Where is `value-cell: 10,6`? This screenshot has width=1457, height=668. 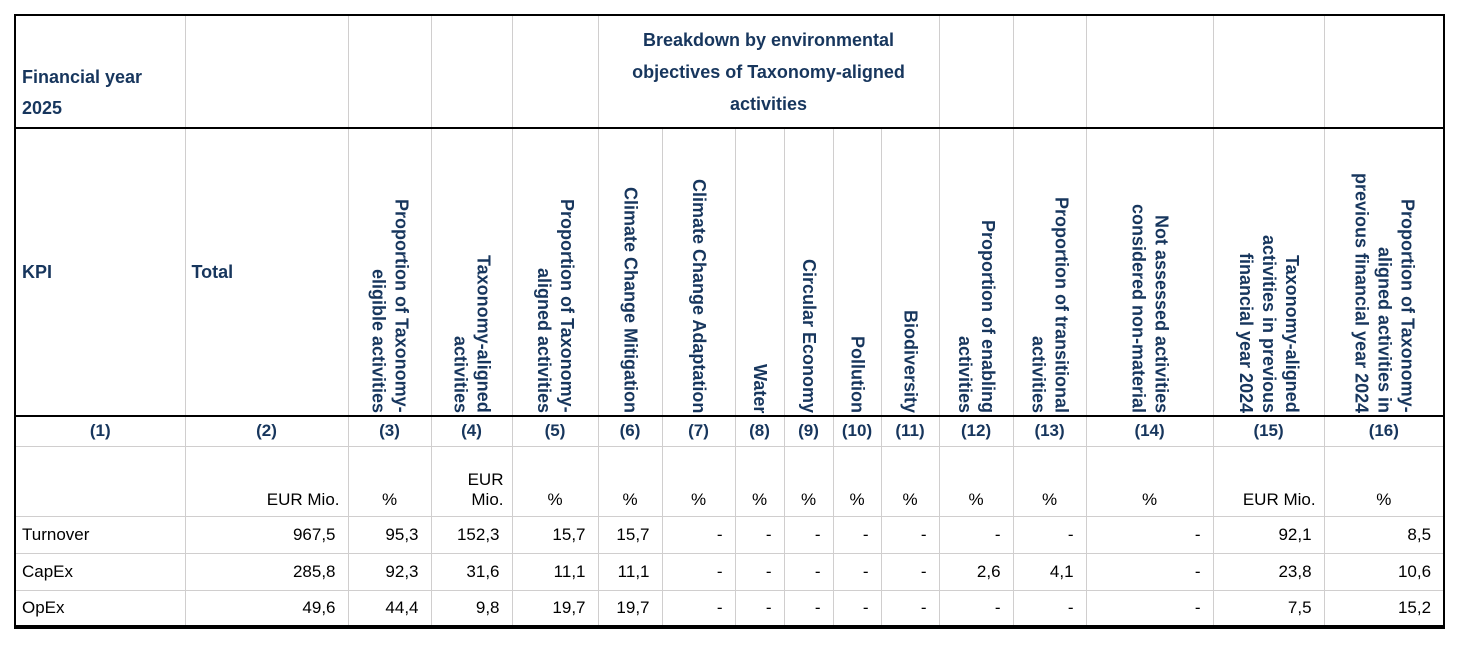
value-cell: 10,6 is located at coordinates (1384, 571).